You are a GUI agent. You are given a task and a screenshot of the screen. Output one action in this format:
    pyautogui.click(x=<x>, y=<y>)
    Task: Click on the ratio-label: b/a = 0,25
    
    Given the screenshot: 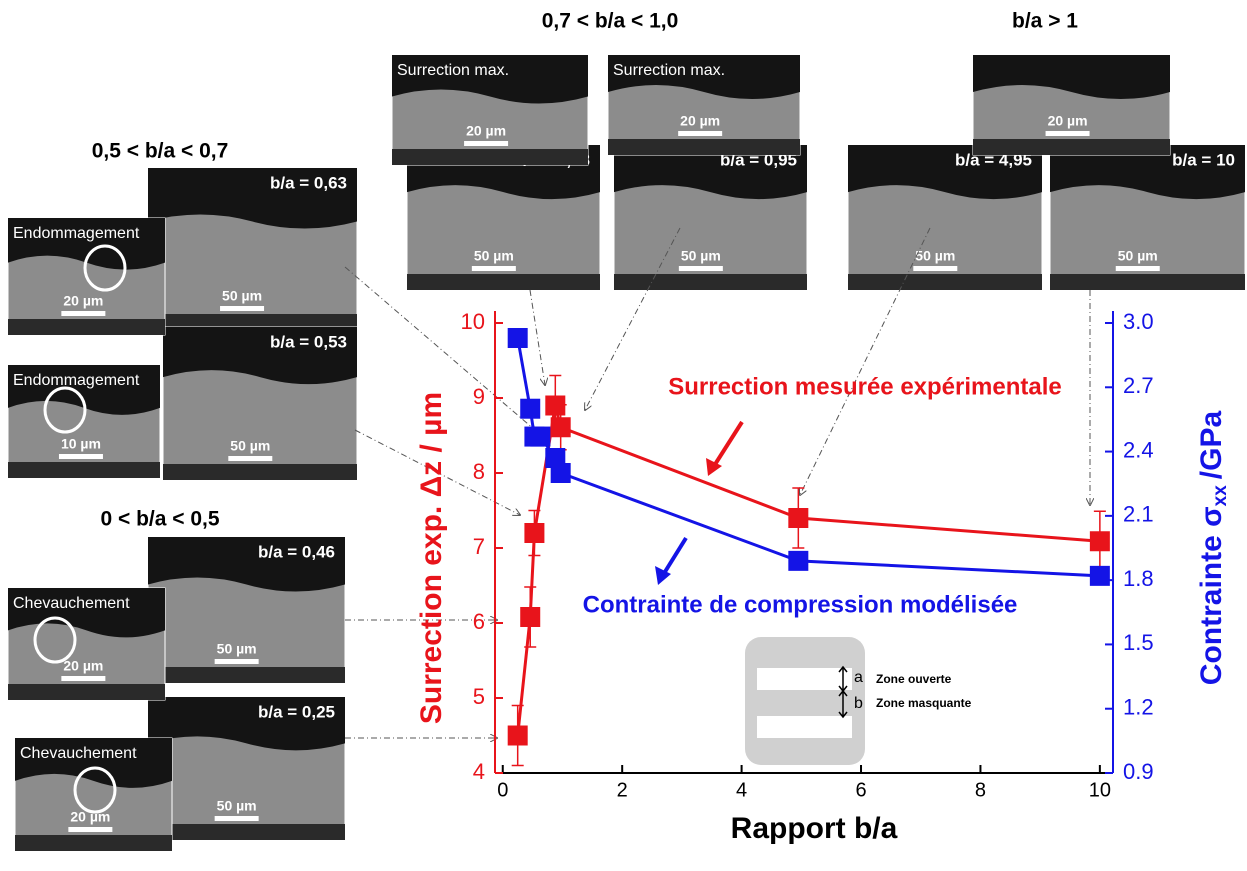 What is the action you would take?
    pyautogui.click(x=296, y=711)
    